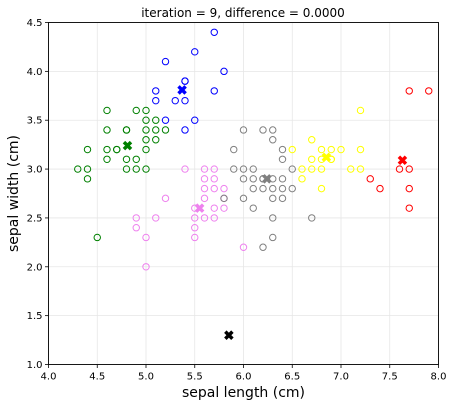 This screenshot has width=453, height=407. I want to click on y-tick-label: 3.5, so click(35, 121).